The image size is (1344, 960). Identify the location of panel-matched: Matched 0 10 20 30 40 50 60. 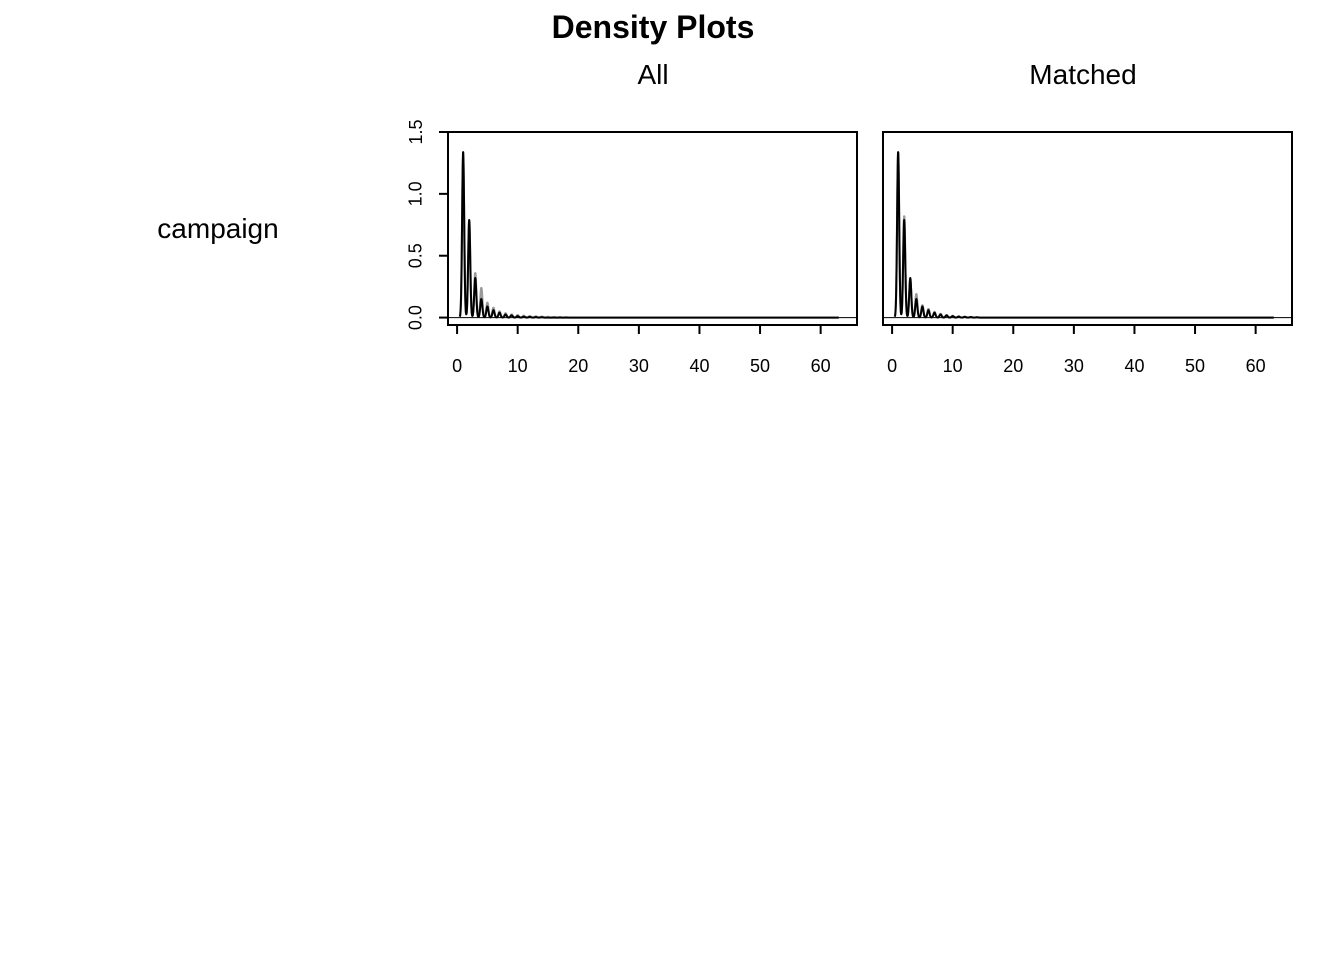
(1087, 217).